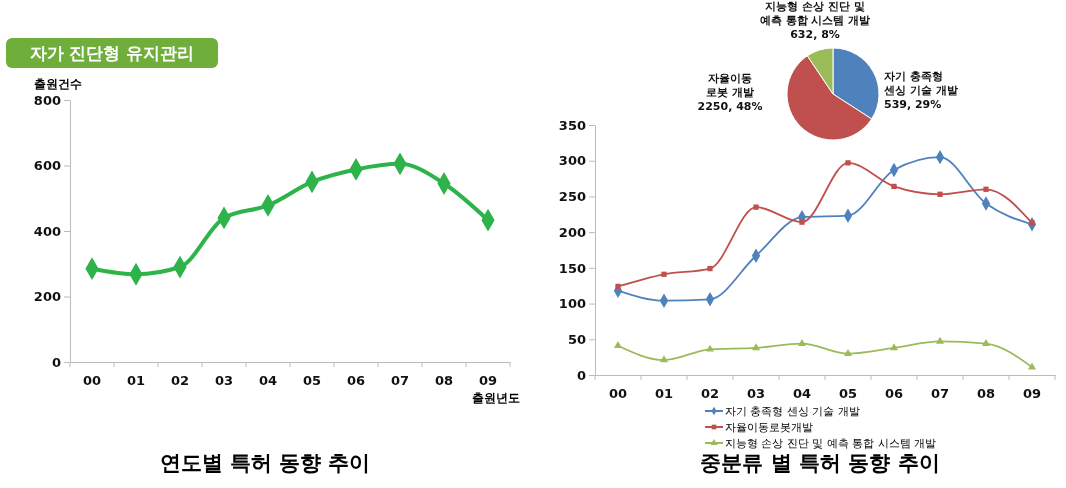 Image resolution: width=1066 pixels, height=488 pixels. What do you see at coordinates (831, 443) in the screenshot?
I see `legend-label: 지능형 손상 진단 및 예측 통합 시스템 개발` at bounding box center [831, 443].